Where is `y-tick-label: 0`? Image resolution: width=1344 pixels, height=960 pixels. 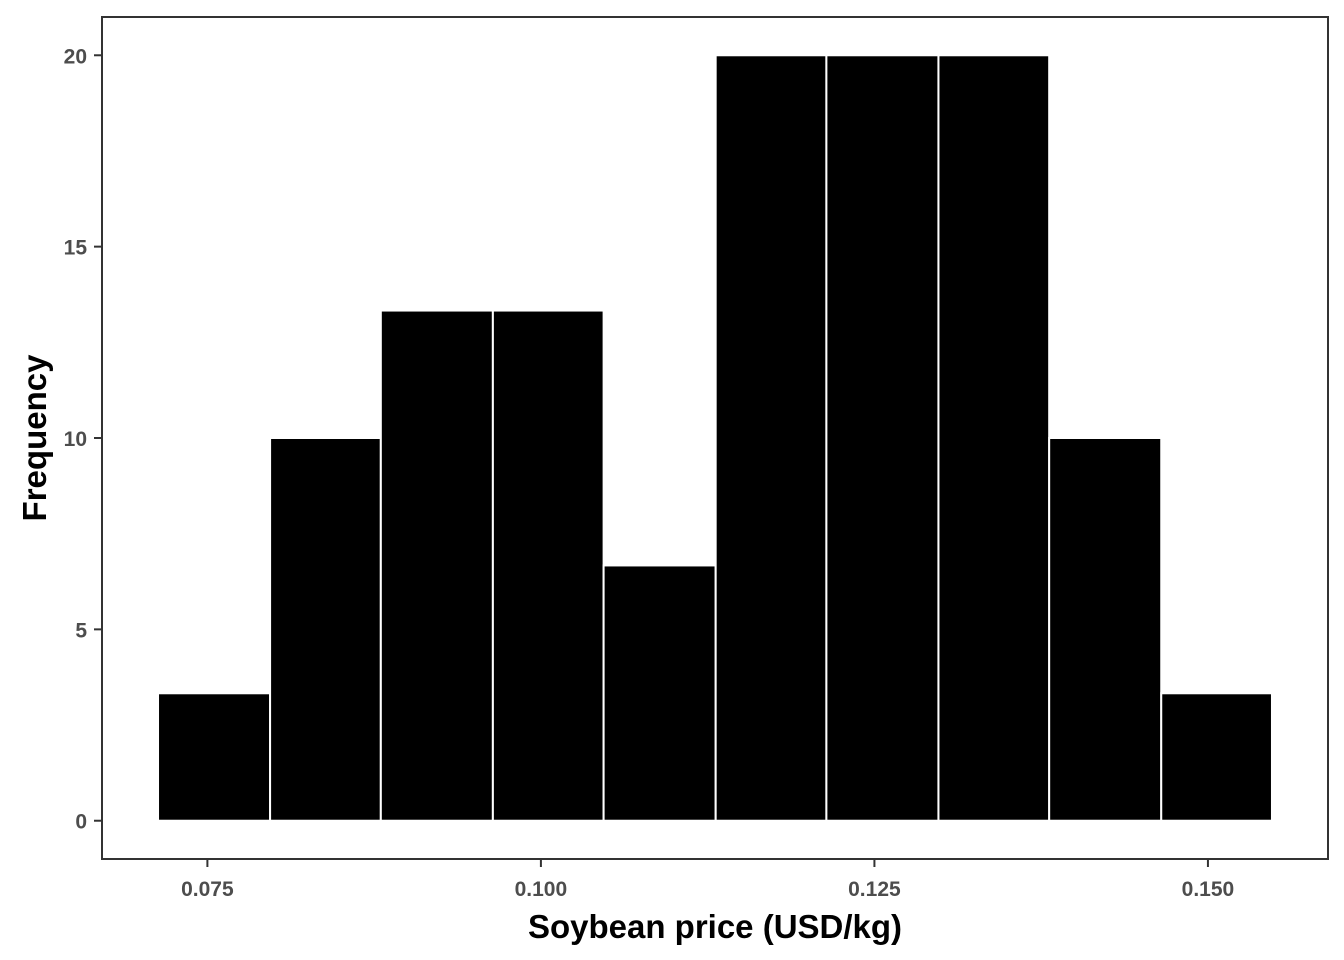 y-tick-label: 0 is located at coordinates (81, 822).